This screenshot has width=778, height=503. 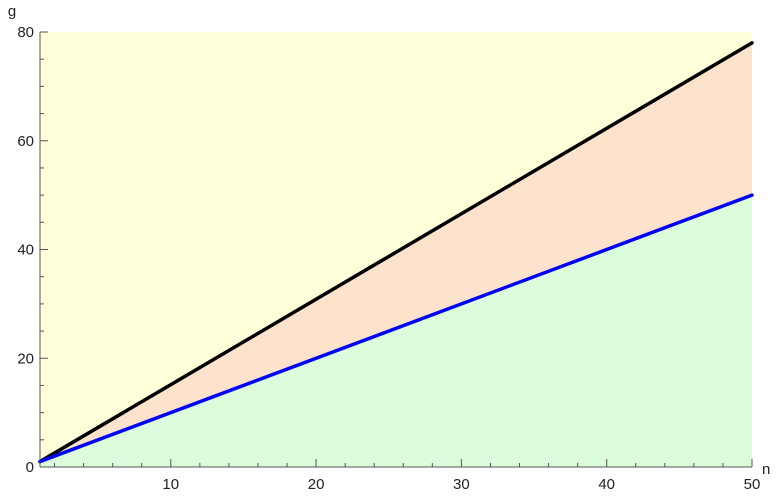 I want to click on y-tick-label: 0, so click(x=30, y=467).